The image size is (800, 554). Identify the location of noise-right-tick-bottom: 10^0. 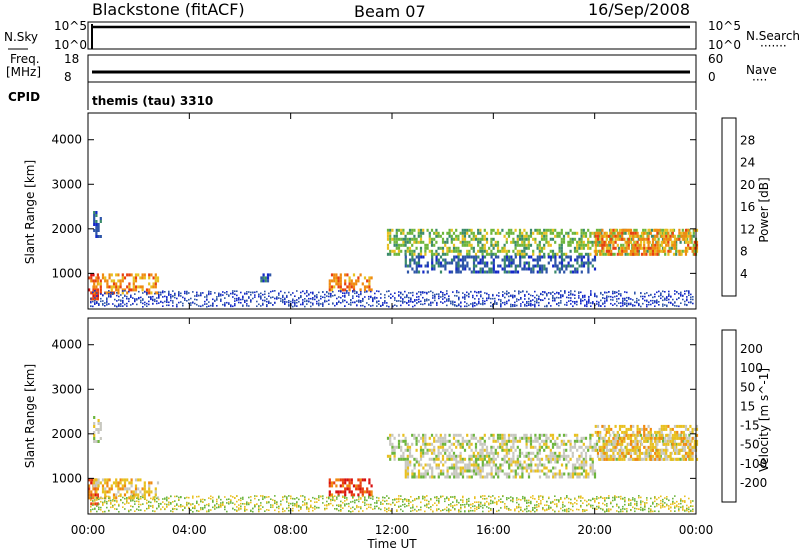
(724, 45).